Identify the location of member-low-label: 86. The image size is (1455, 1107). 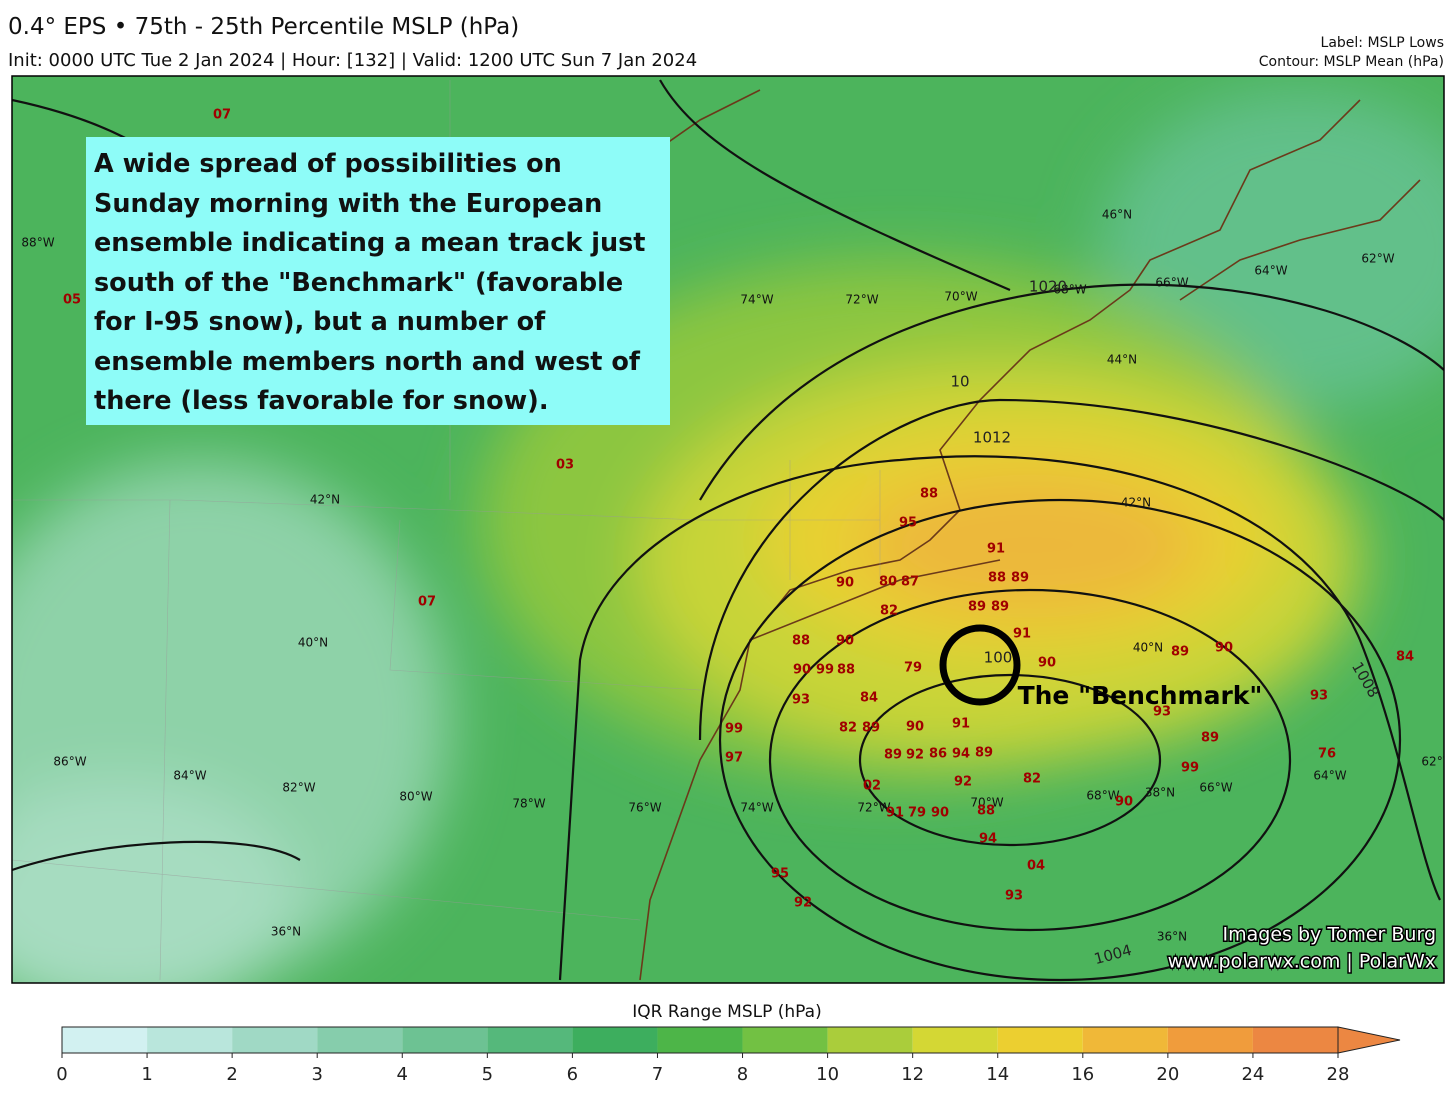
(938, 754).